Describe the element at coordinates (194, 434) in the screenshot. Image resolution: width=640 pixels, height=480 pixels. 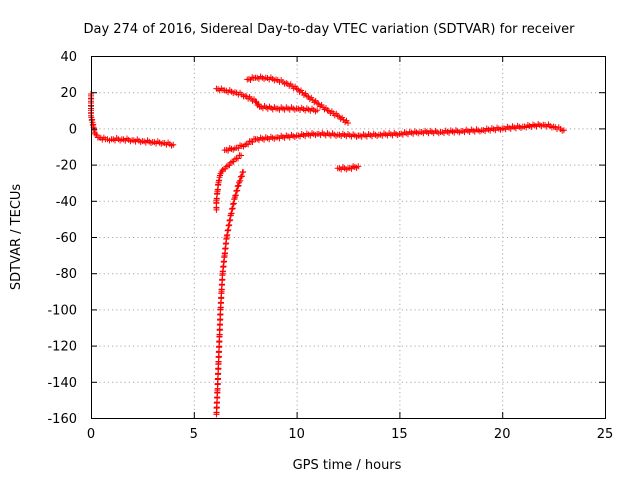
I see `x-tick-label: 5` at that location.